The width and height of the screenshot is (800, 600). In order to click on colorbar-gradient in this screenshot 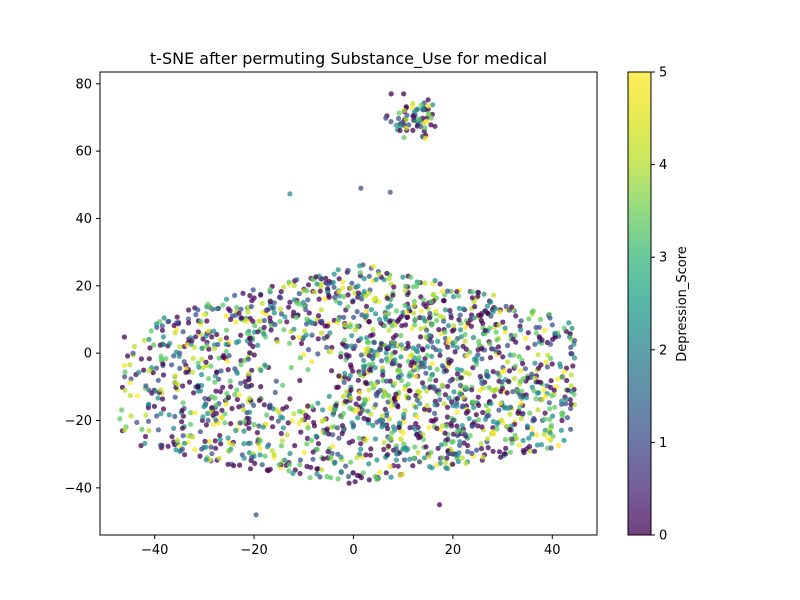, I will do `click(639, 303)`.